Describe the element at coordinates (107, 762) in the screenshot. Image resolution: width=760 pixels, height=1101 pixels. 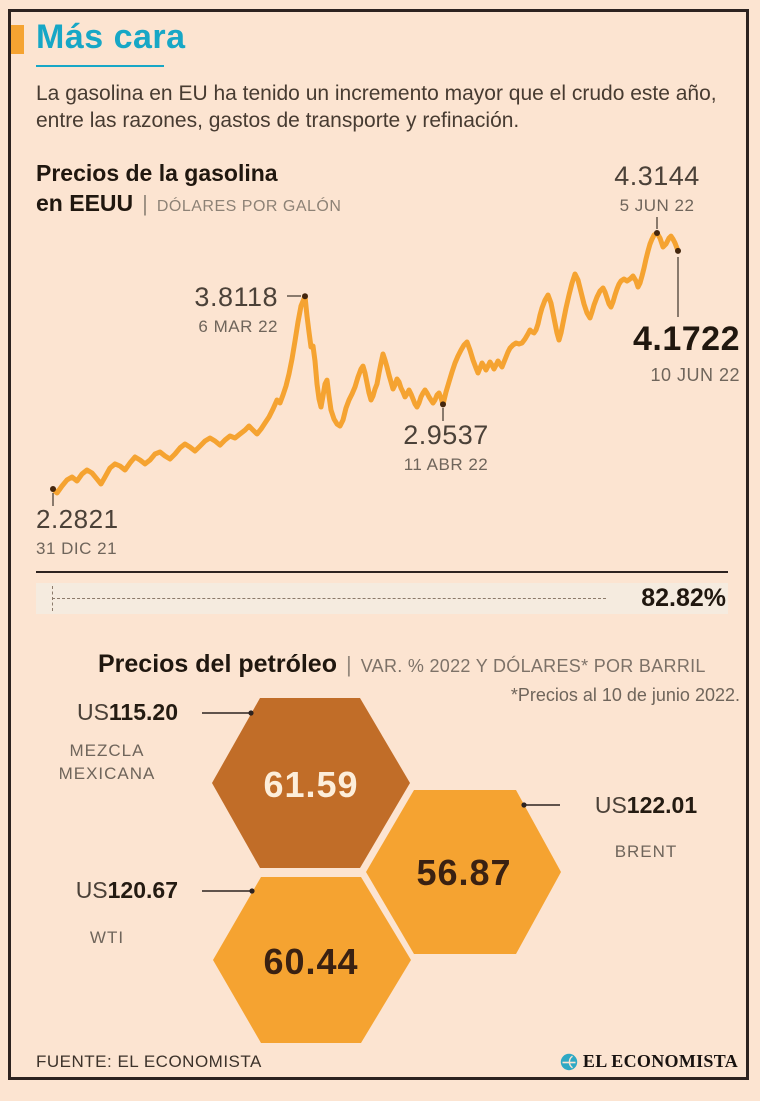
I see `mezcla-name-label: MEZCLA MEXICANA` at that location.